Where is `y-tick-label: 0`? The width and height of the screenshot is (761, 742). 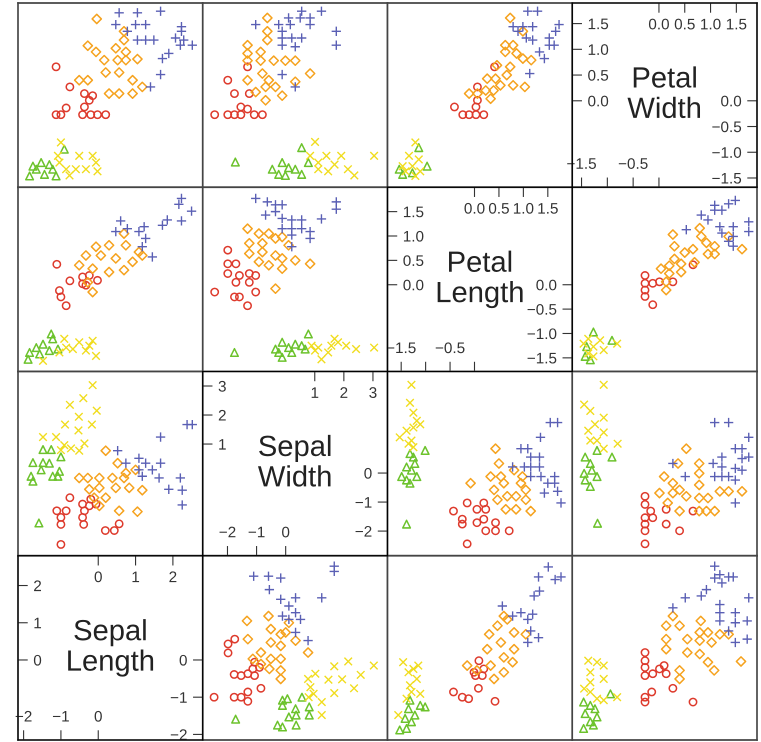
y-tick-label: 0 is located at coordinates (38, 660).